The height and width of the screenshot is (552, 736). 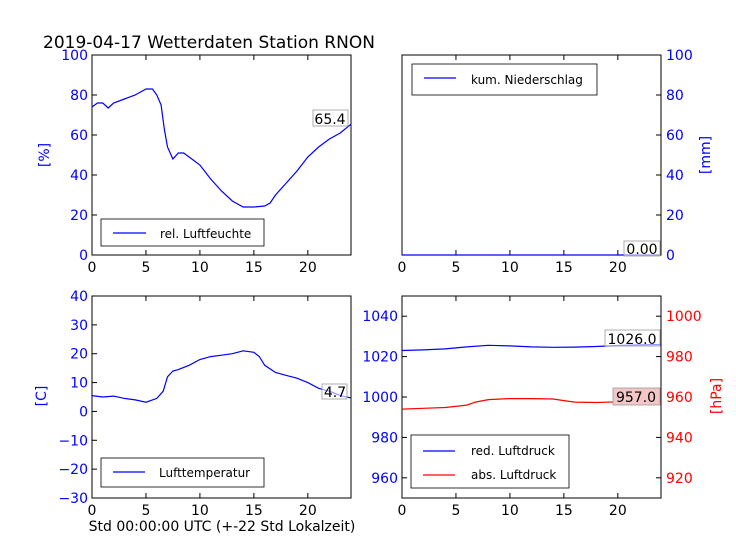 What do you see at coordinates (513, 475) in the screenshot?
I see `pressure-legend-label-abs: abs. Luftdruck` at bounding box center [513, 475].